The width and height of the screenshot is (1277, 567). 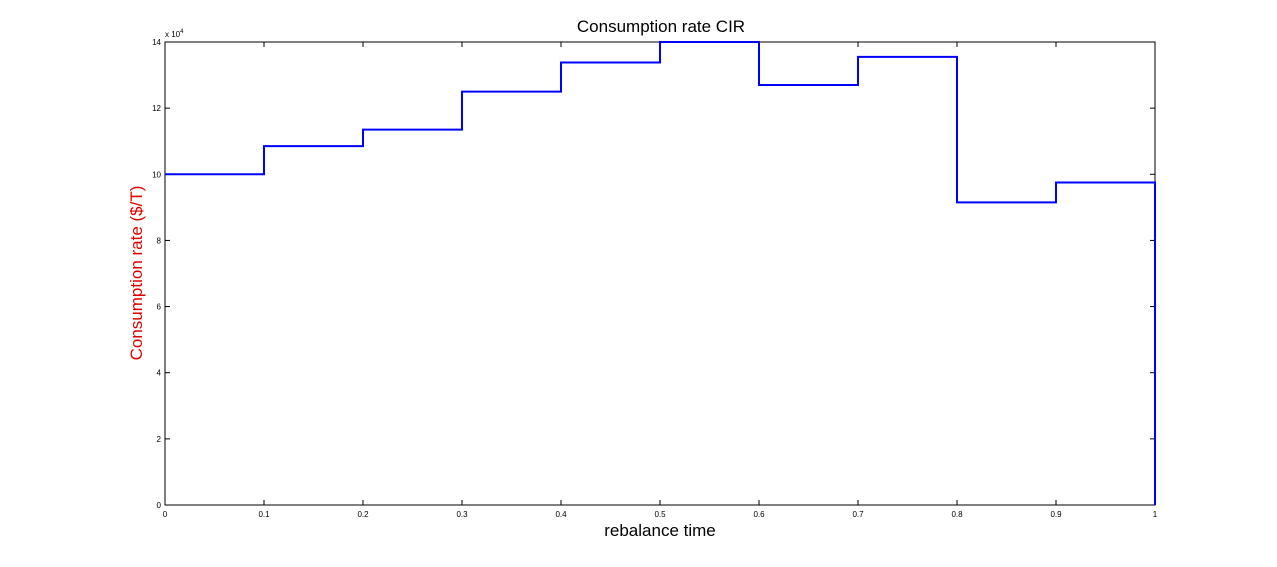 I want to click on x-tick-labels: 0 0.1 0.2 0.3 0.4 0.5 0.6 0.7 0.8 0.9 1, so click(x=660, y=514).